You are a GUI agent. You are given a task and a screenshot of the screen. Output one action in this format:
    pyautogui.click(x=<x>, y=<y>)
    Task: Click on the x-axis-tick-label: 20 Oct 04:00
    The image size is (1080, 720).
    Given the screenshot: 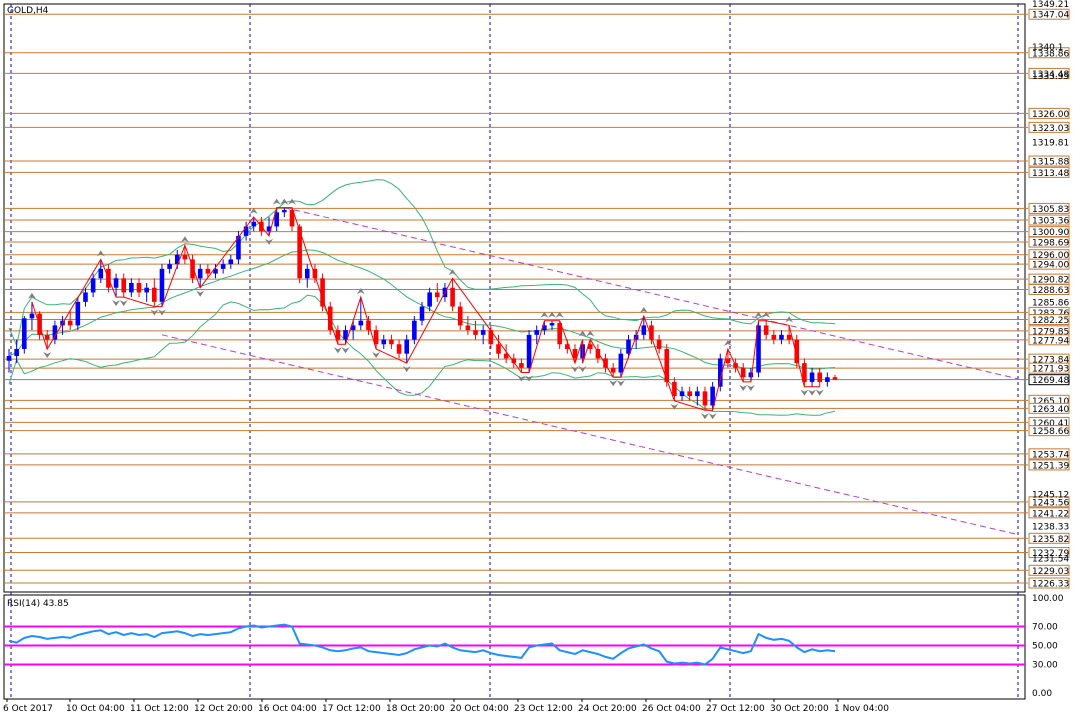 What is the action you would take?
    pyautogui.click(x=479, y=709)
    